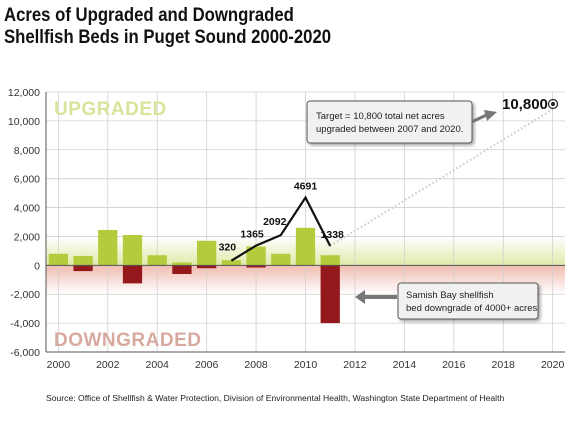  What do you see at coordinates (484, 116) in the screenshot?
I see `target-callout-arrow` at bounding box center [484, 116].